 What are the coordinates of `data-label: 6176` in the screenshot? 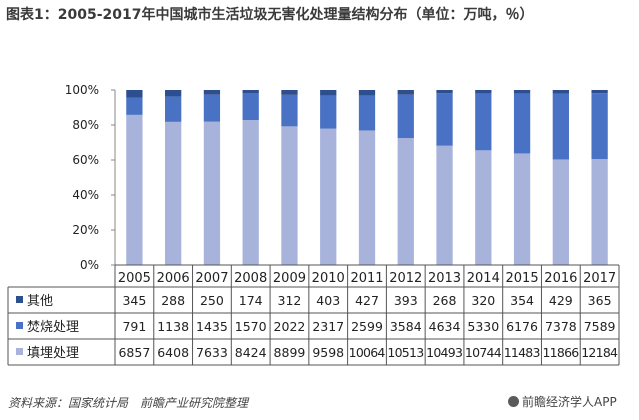 It's located at (522, 326).